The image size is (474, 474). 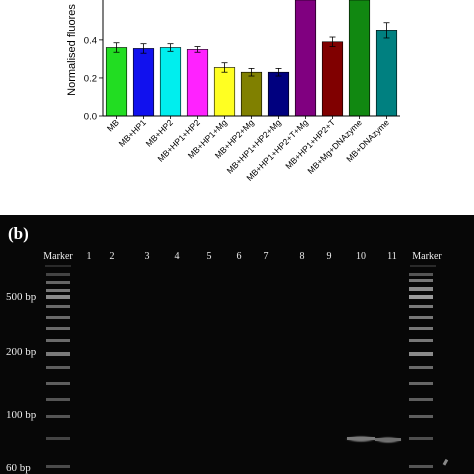 What do you see at coordinates (209, 256) in the screenshot?
I see `gel-lane-label-5: 5` at bounding box center [209, 256].